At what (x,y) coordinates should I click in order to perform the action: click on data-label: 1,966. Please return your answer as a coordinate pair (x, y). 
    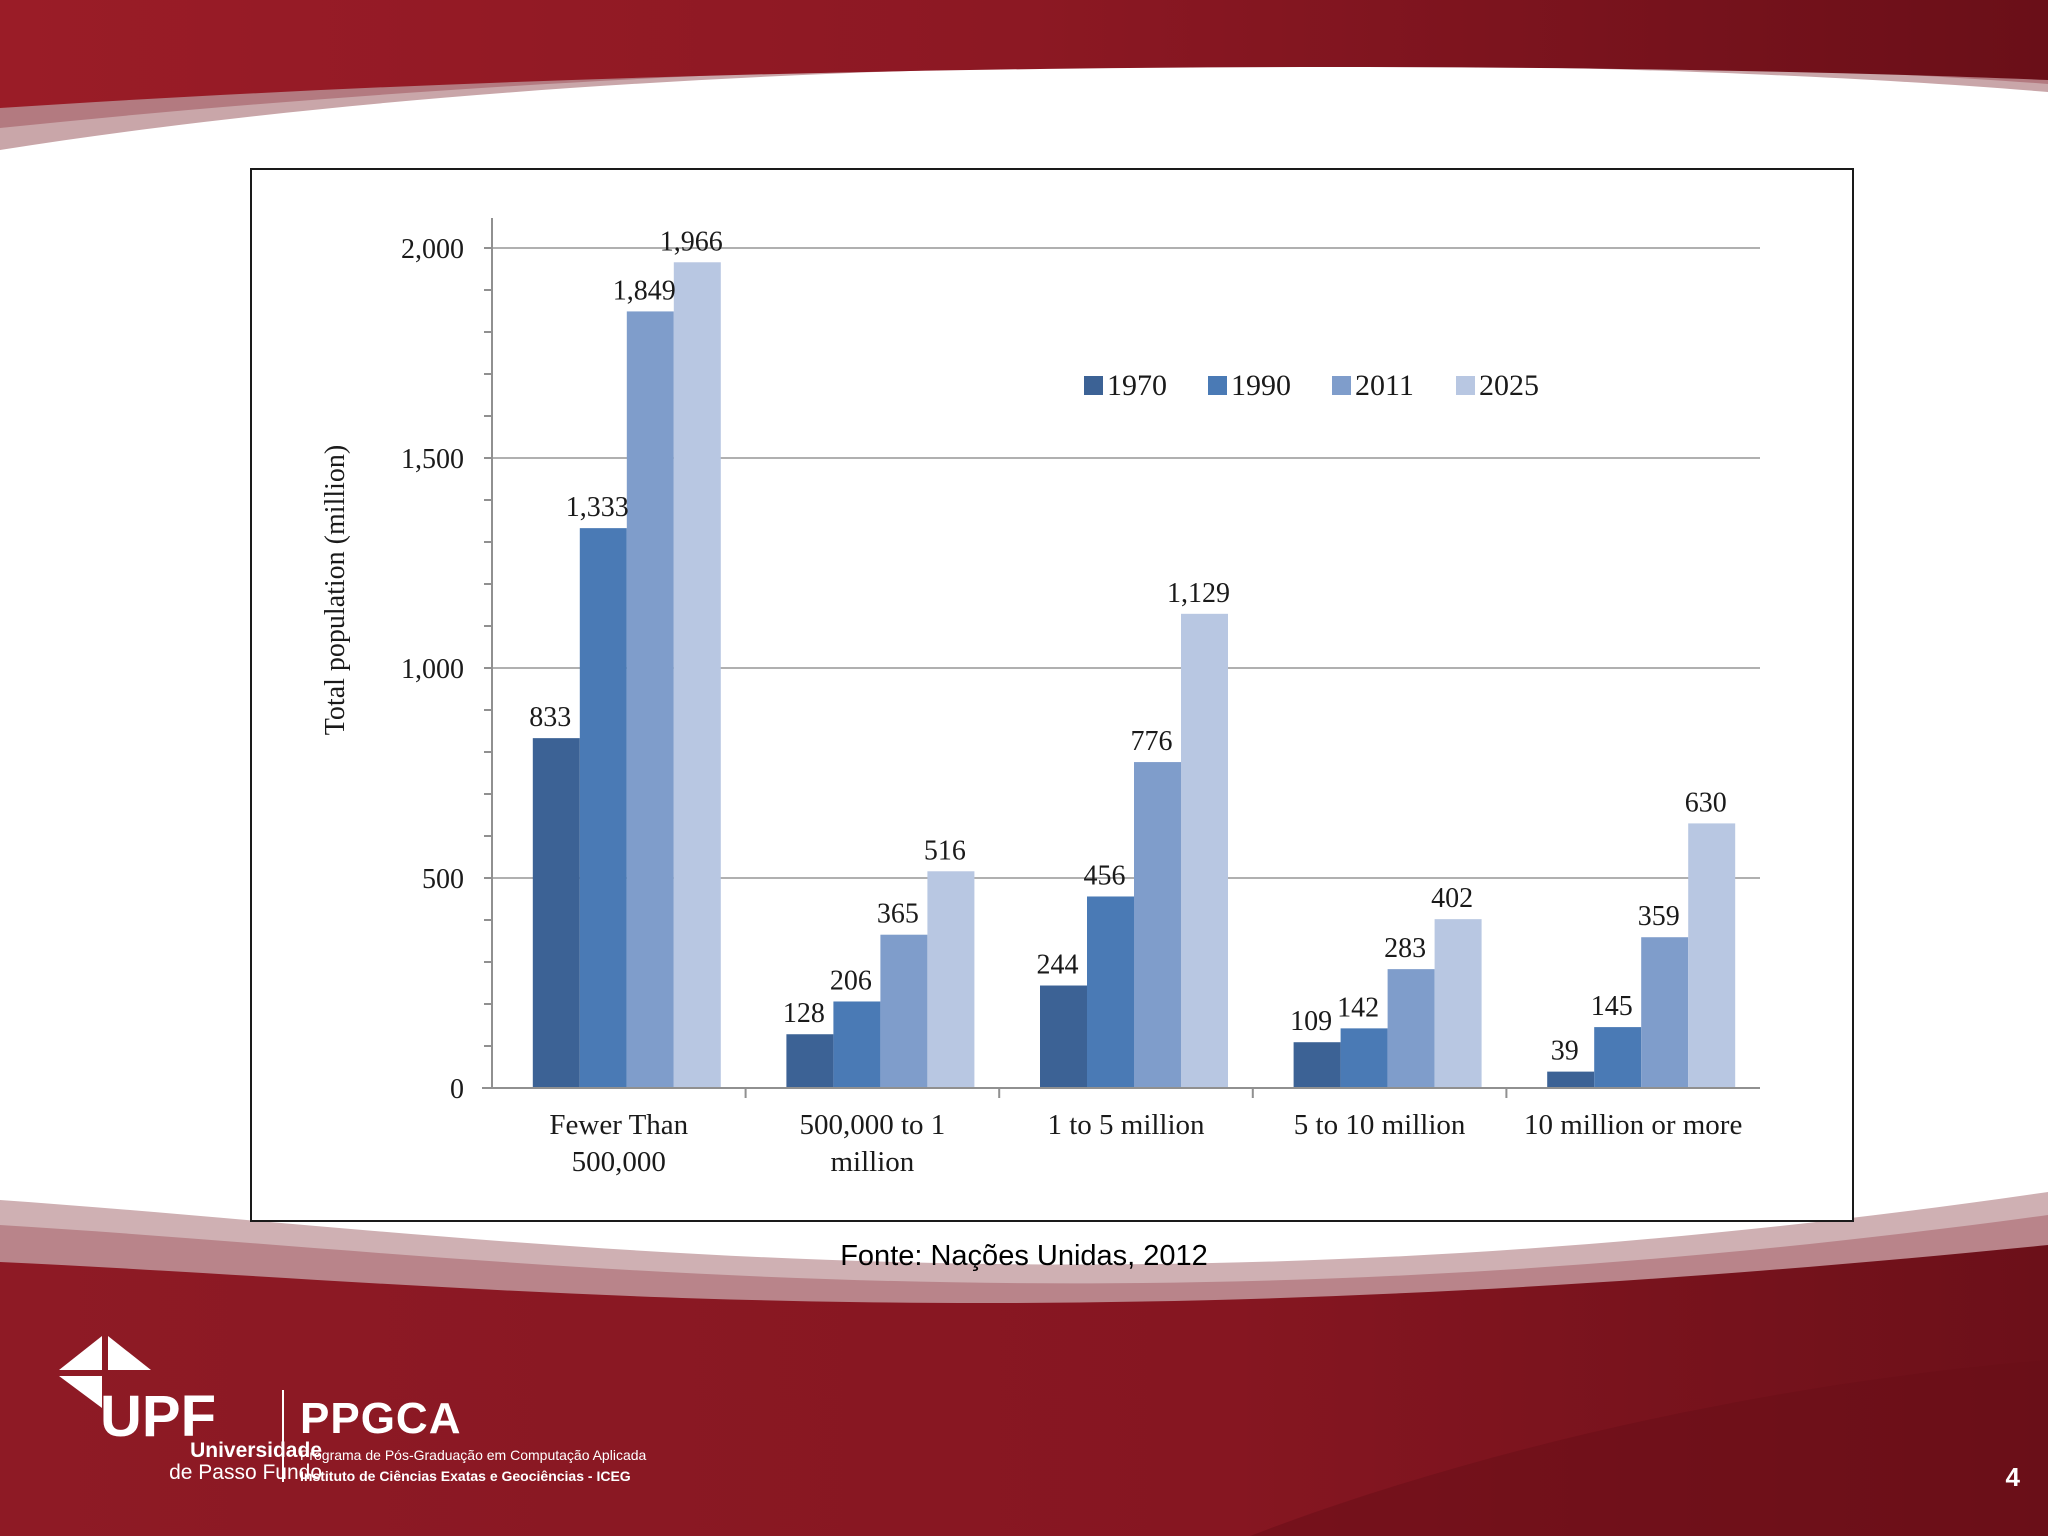
    Looking at the image, I should click on (691, 241).